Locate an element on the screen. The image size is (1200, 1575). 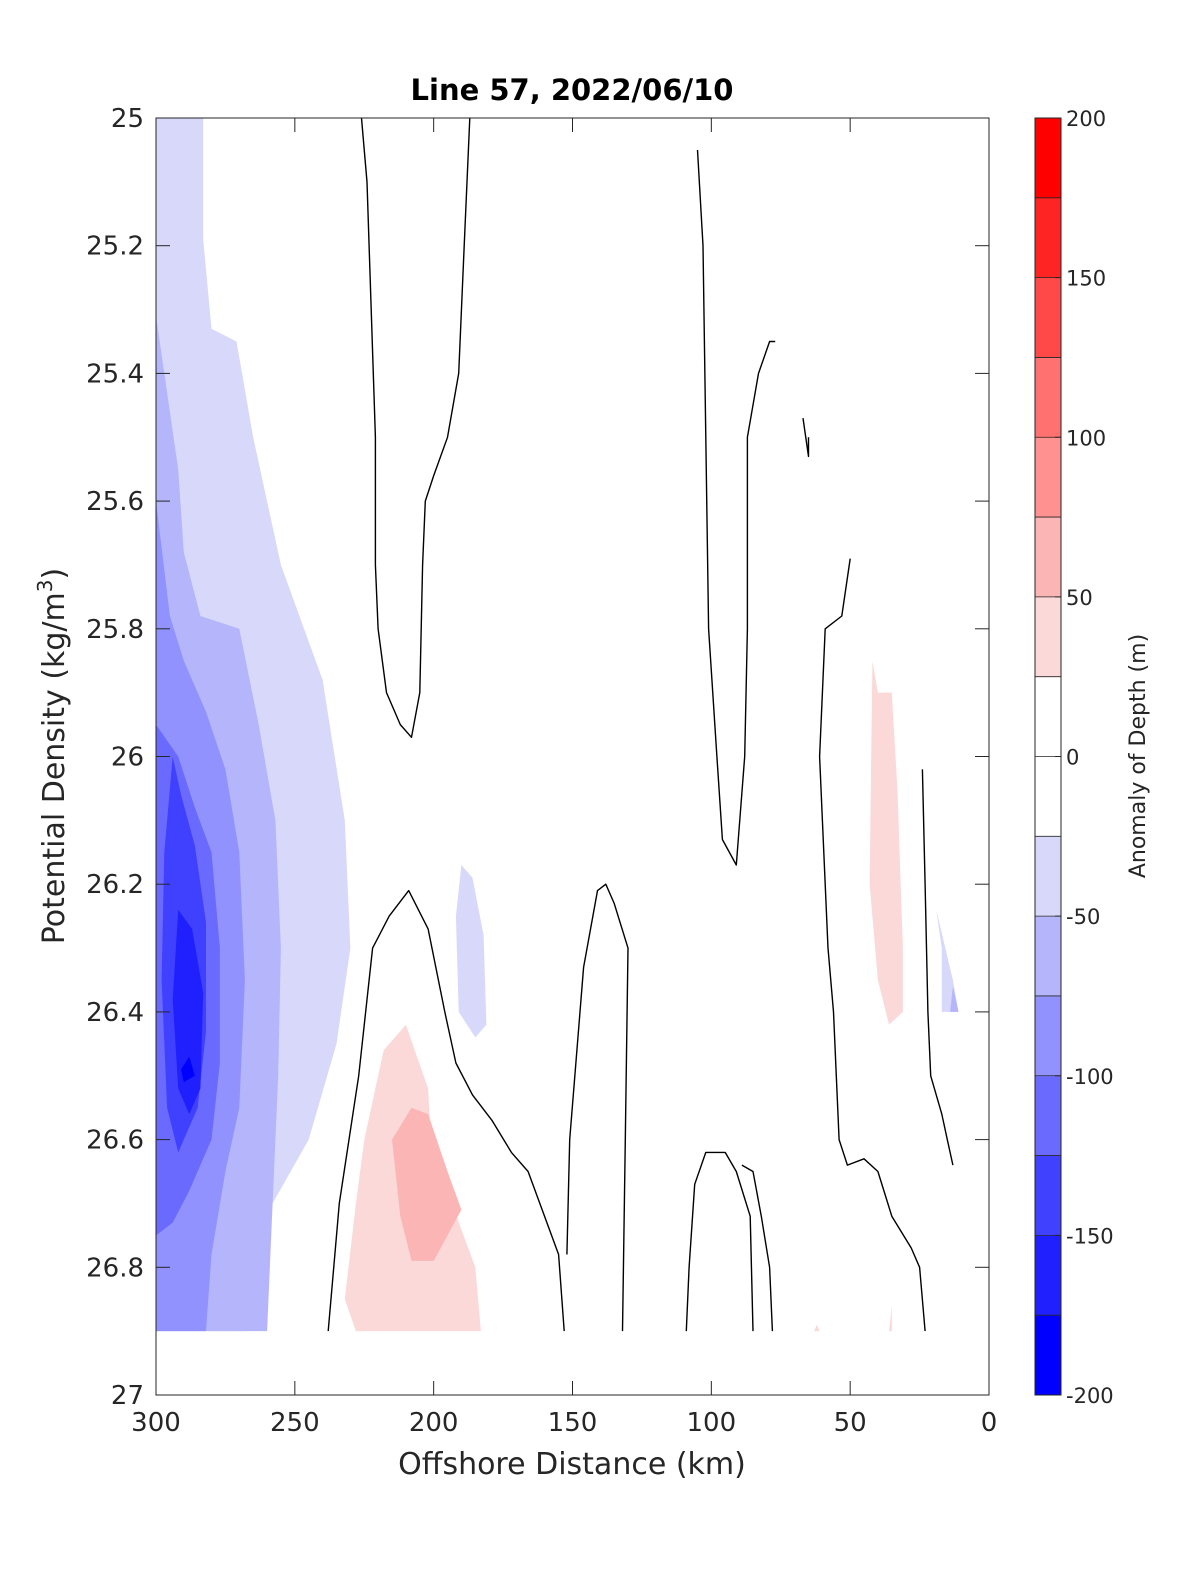
y-tick-label: 26.4 is located at coordinates (115, 1013).